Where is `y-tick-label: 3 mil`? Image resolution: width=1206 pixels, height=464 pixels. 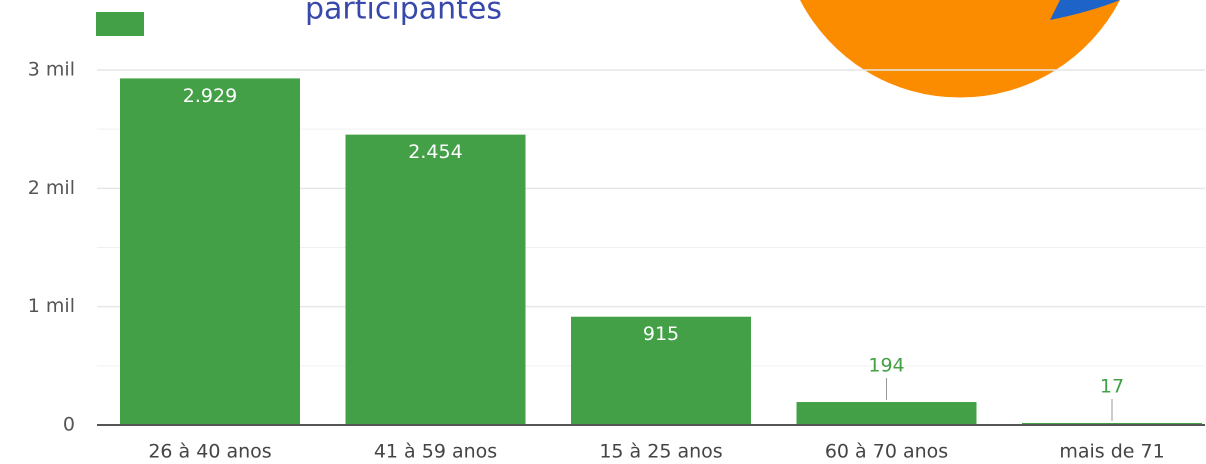
y-tick-label: 3 mil is located at coordinates (51, 70).